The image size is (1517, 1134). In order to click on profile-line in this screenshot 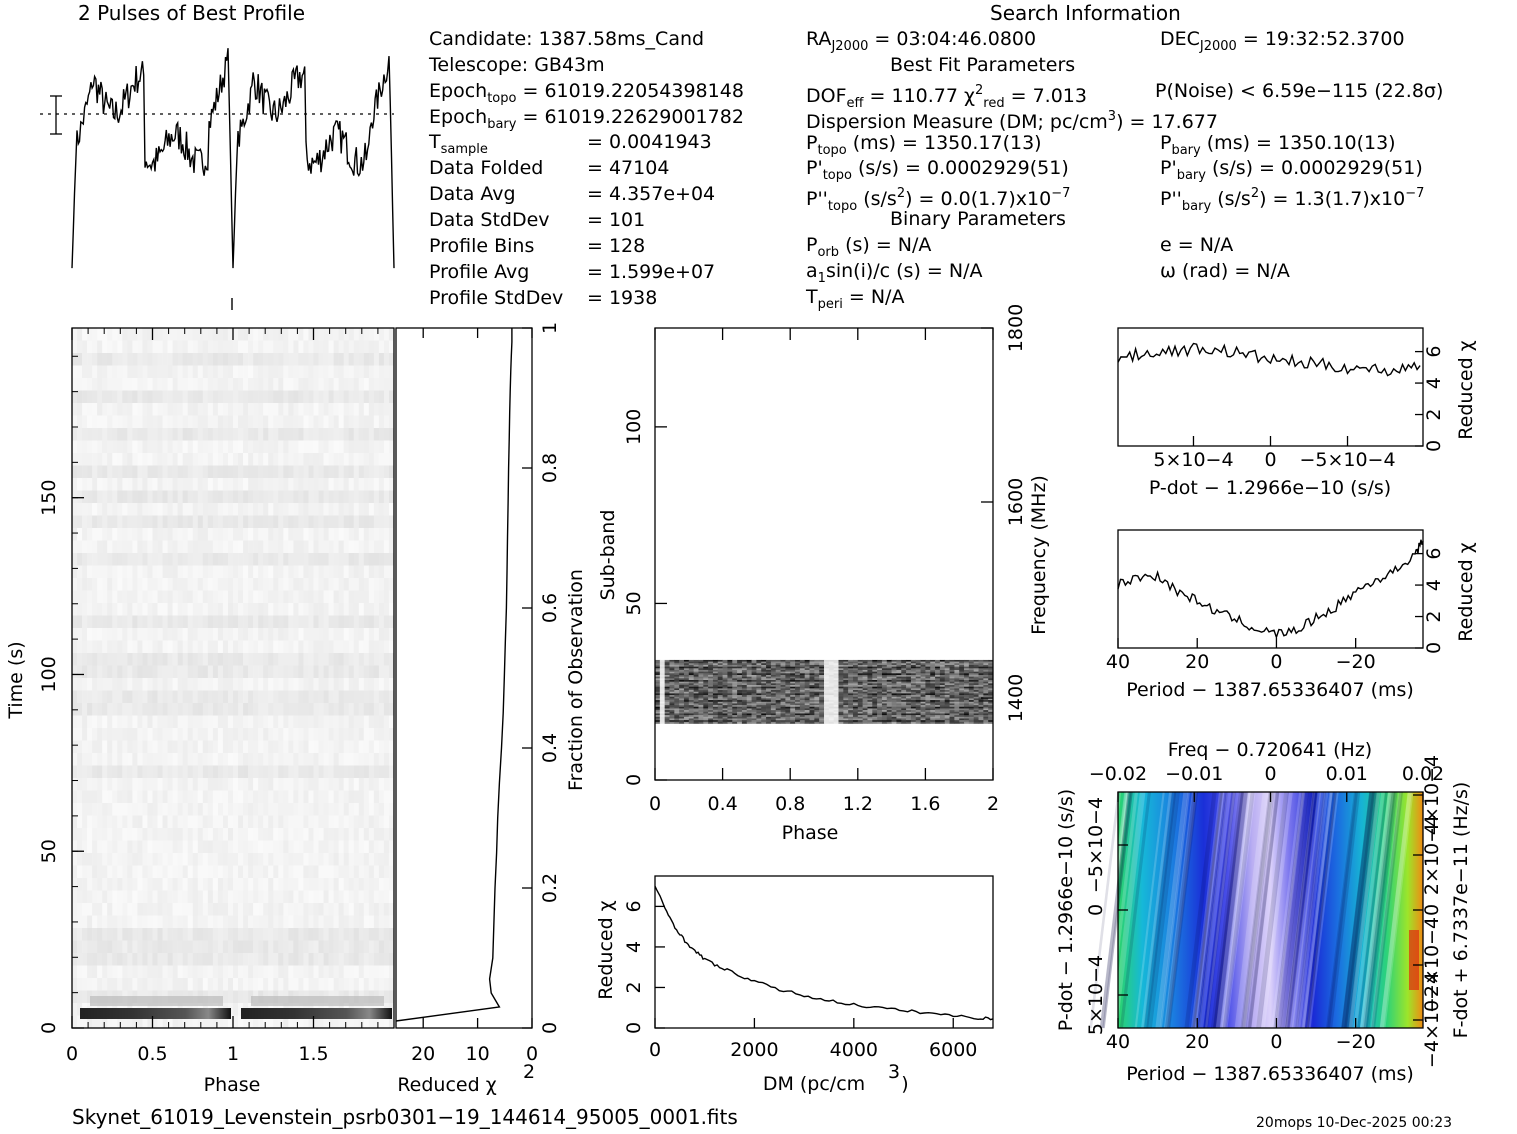, I will do `click(233, 158)`.